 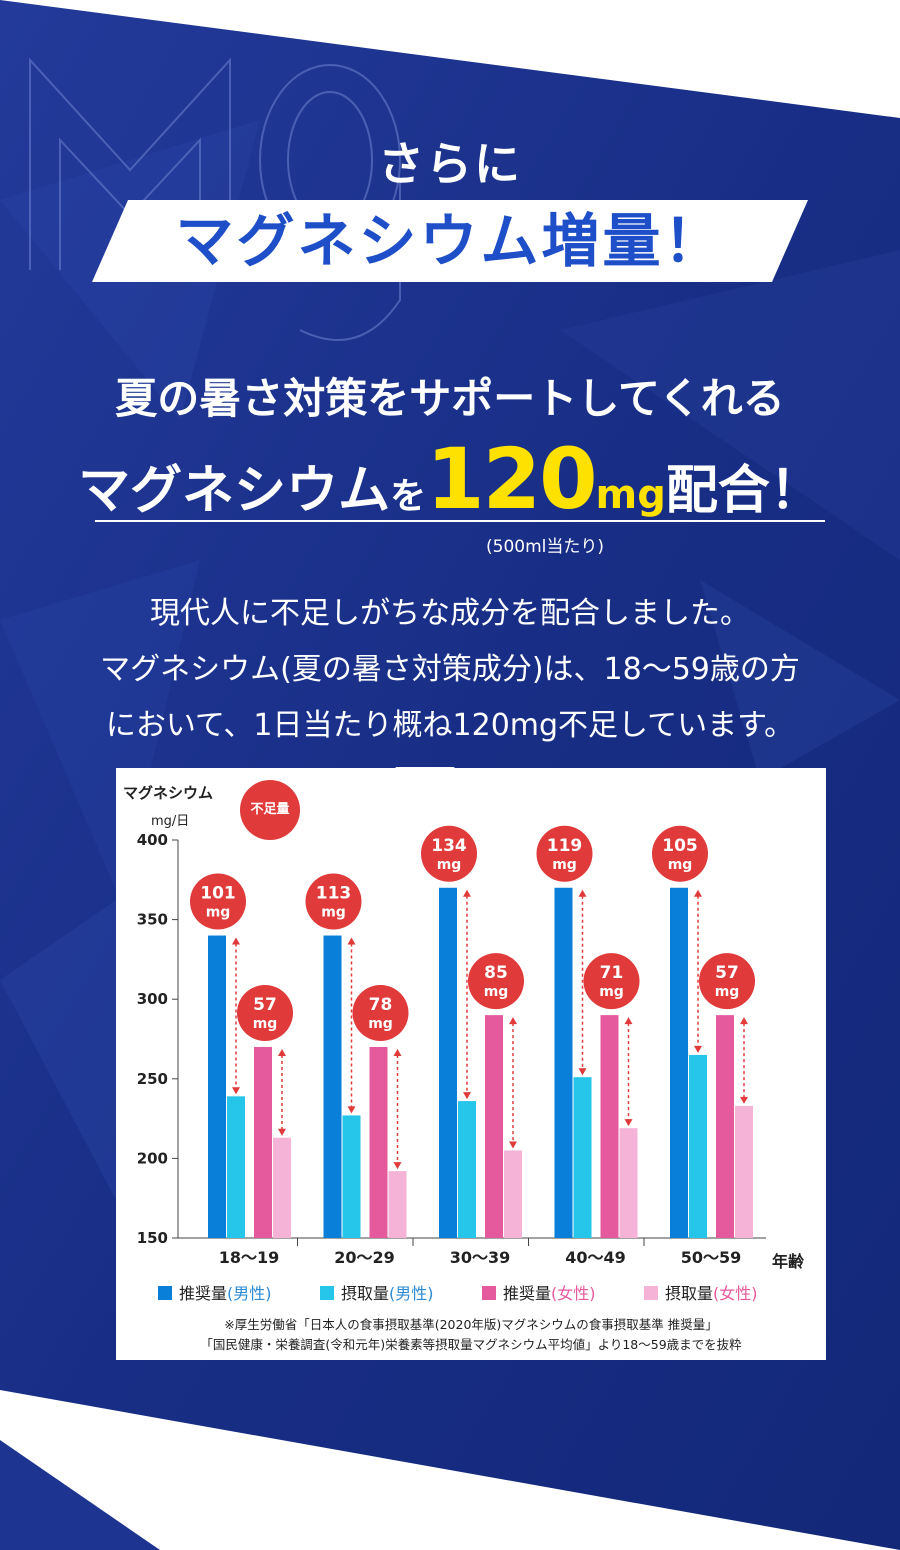 What do you see at coordinates (152, 1238) in the screenshot?
I see `y-tick-label: 150` at bounding box center [152, 1238].